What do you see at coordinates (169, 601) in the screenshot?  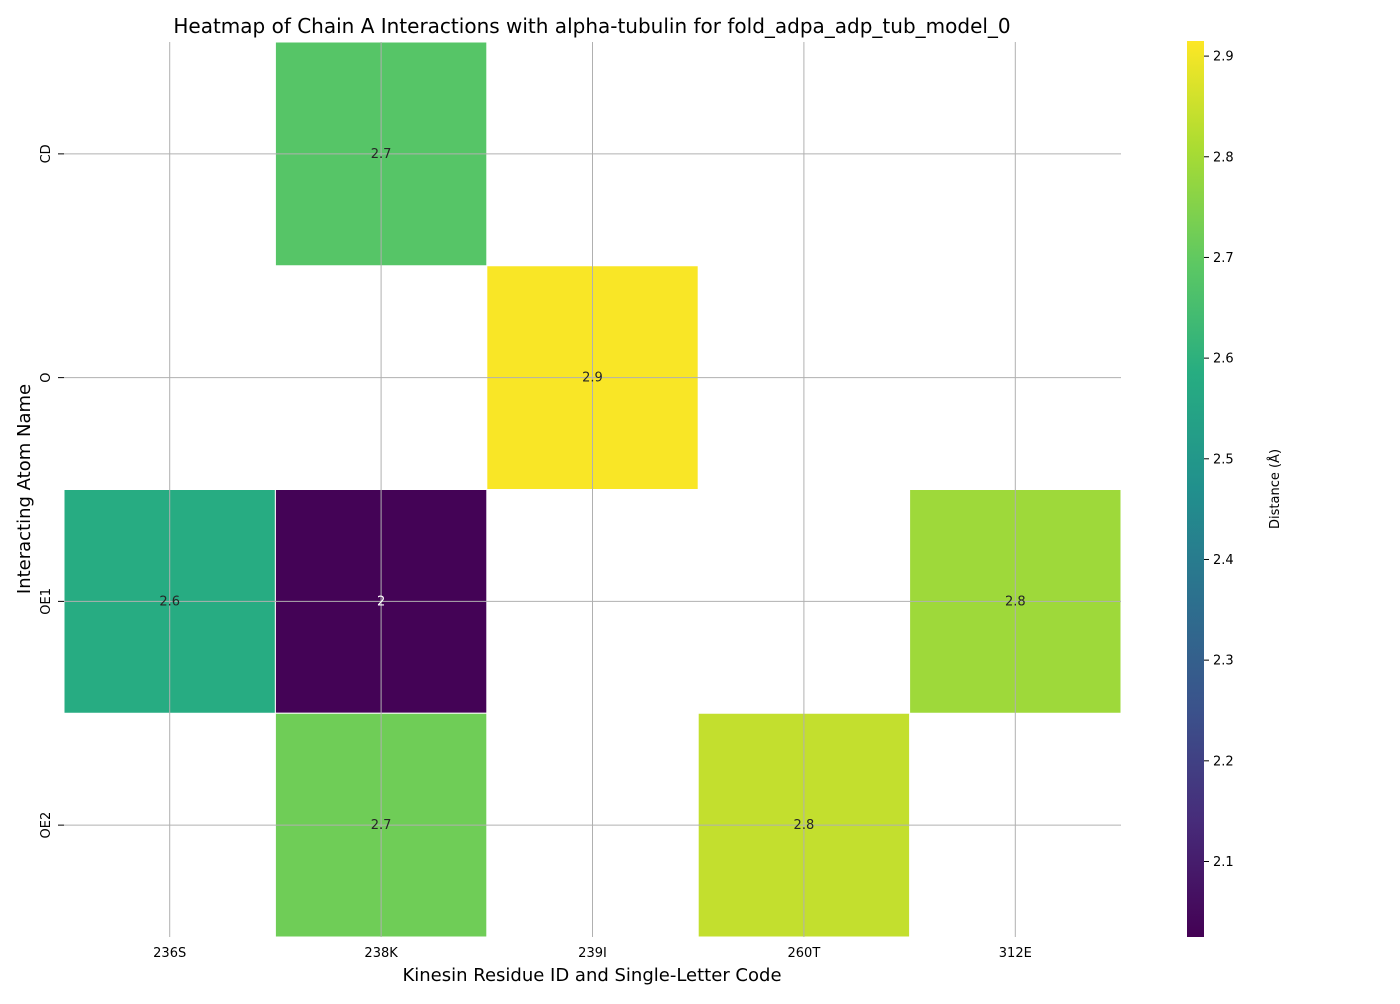 I see `cell-value-label: 2.6` at bounding box center [169, 601].